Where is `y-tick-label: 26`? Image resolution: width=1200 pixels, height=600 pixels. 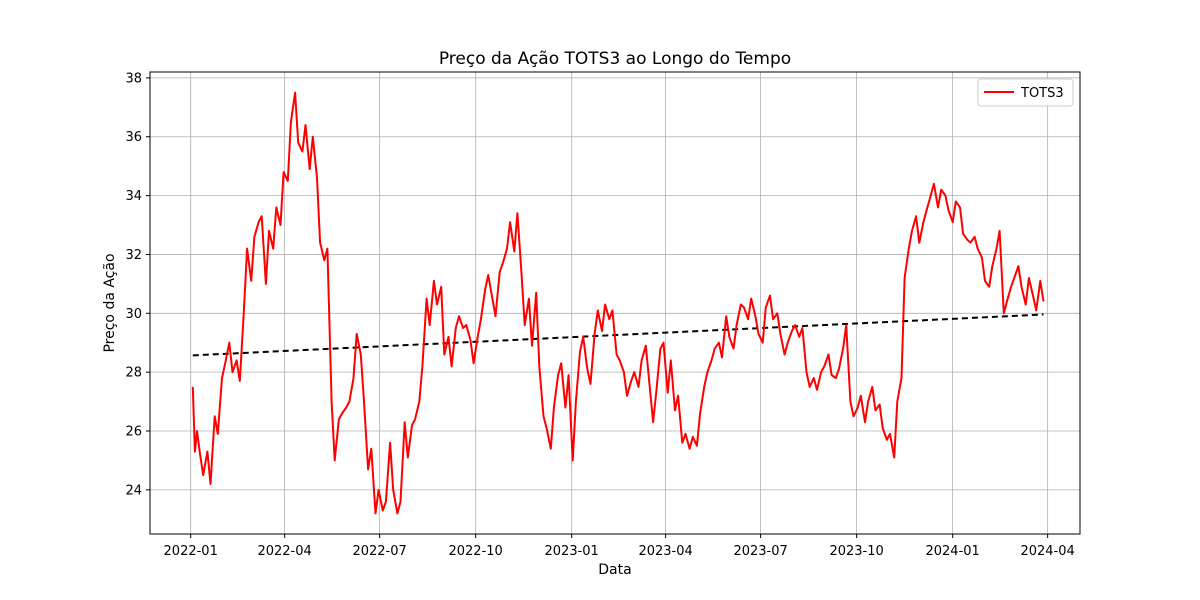 y-tick-label: 26 is located at coordinates (133, 432).